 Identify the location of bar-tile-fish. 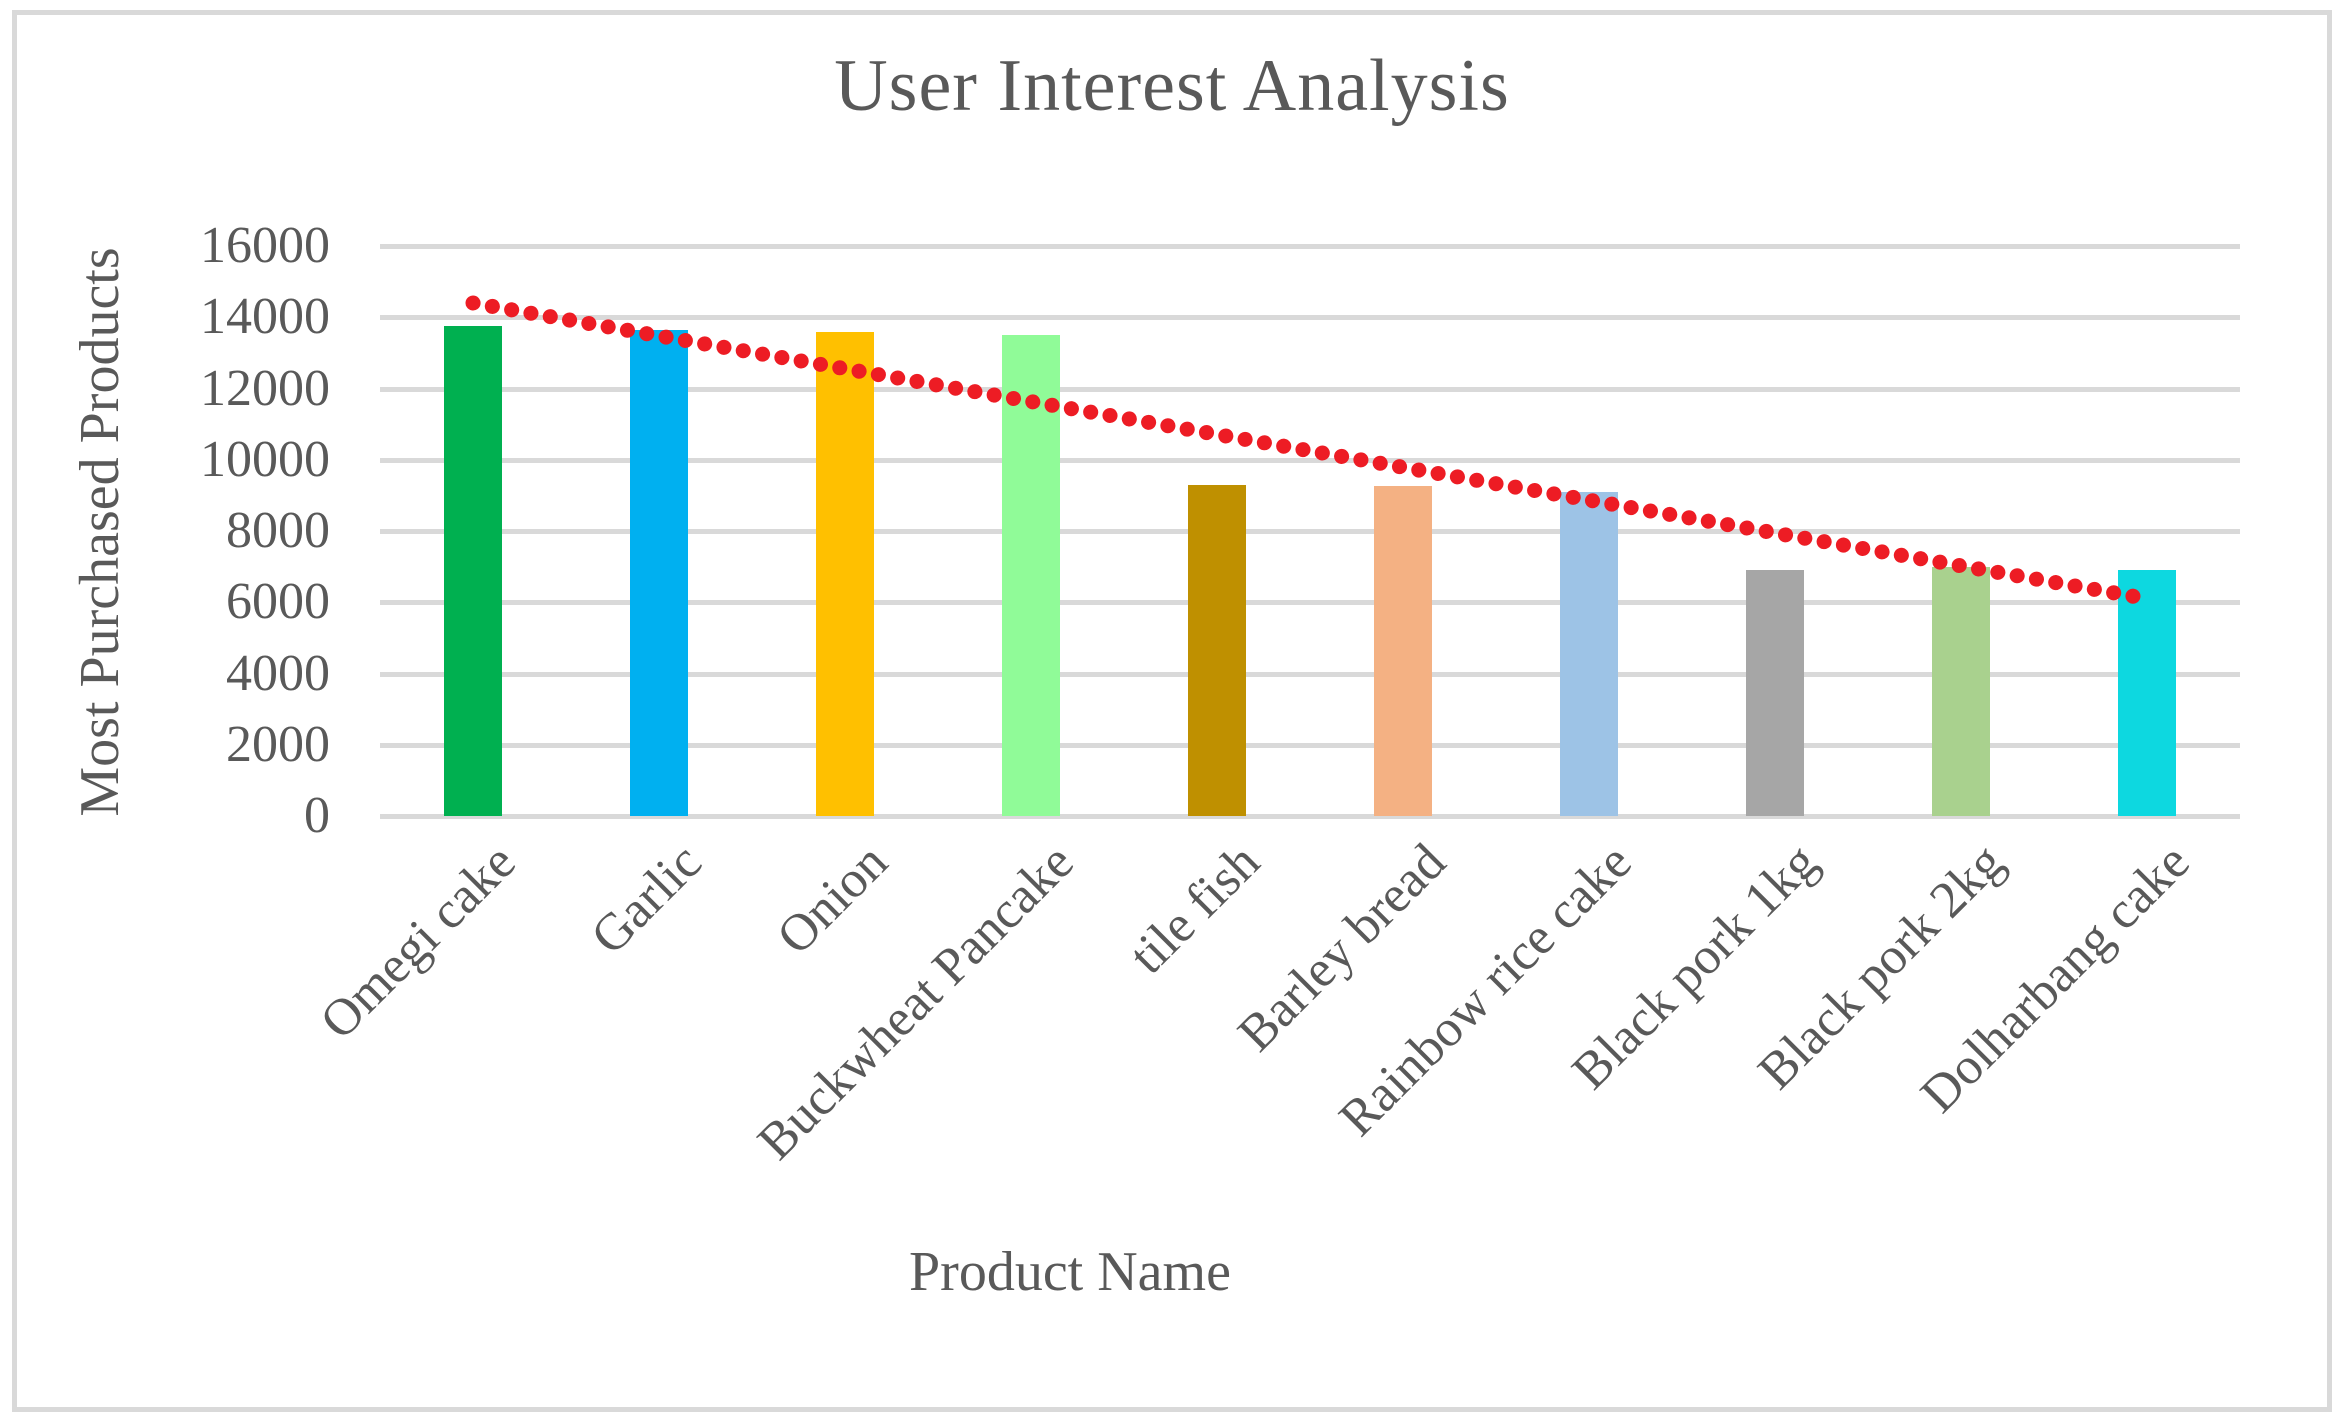
(1217, 650).